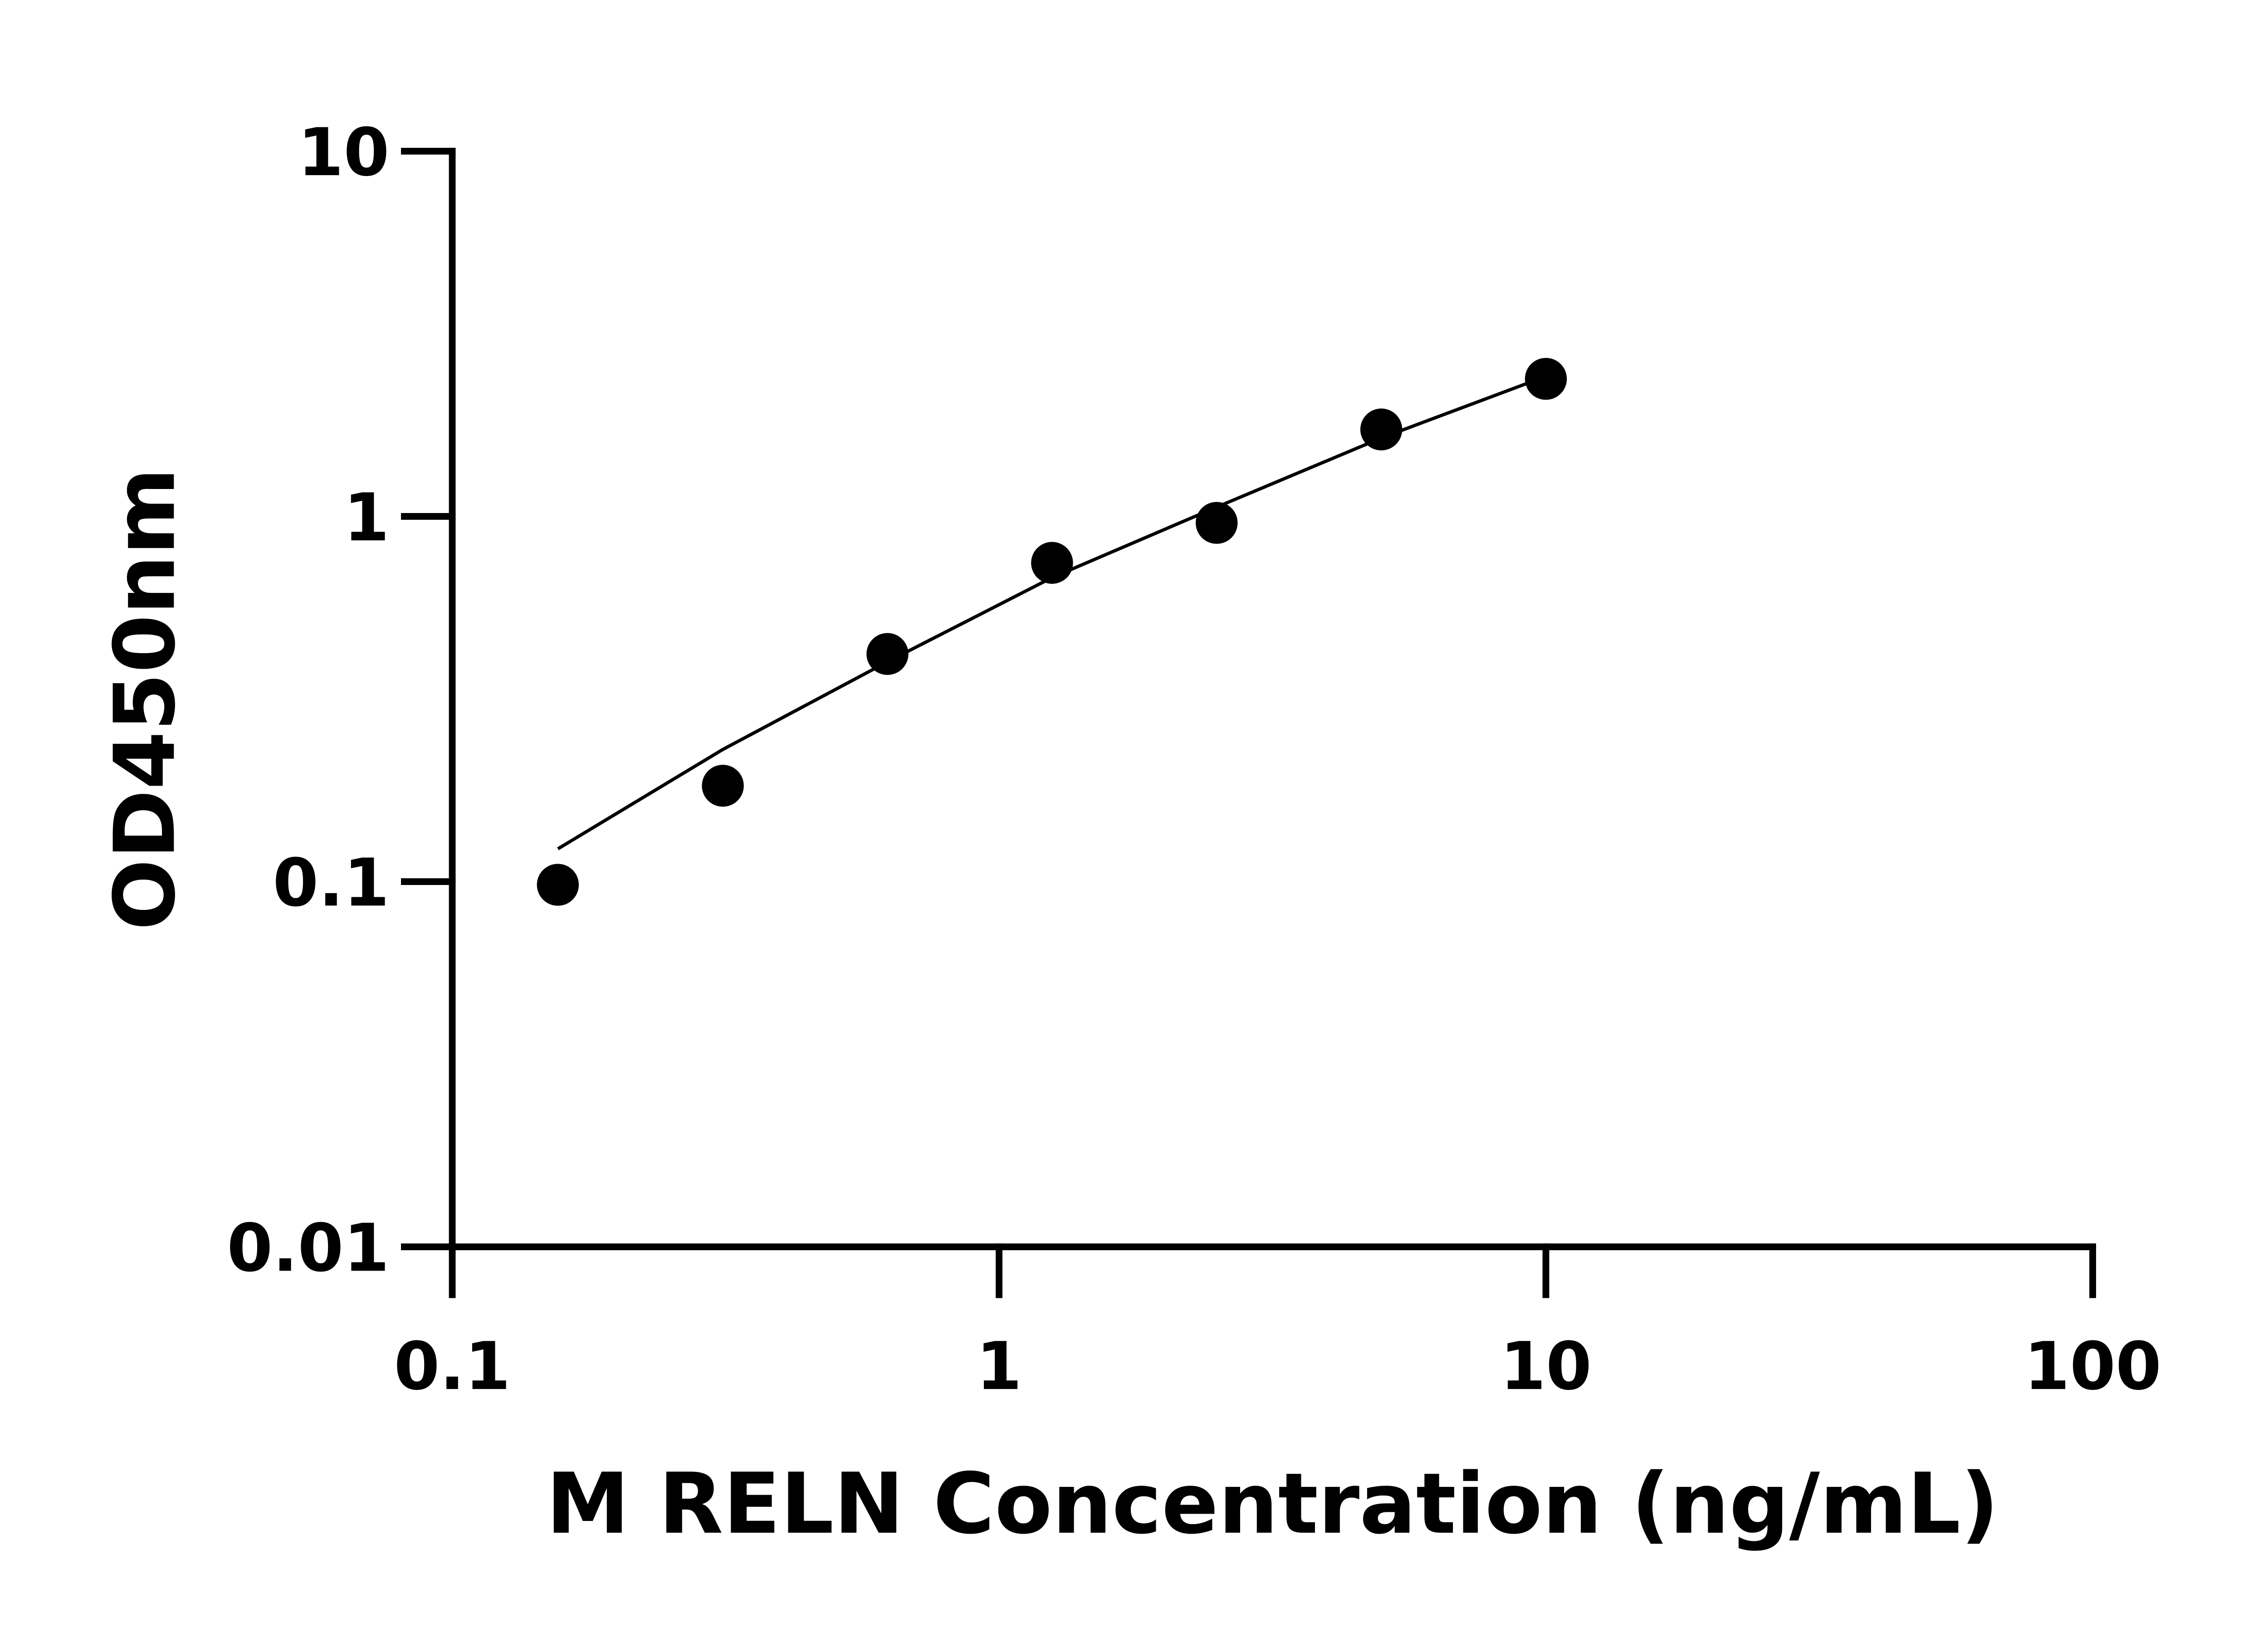 The width and height of the screenshot is (2268, 1633). What do you see at coordinates (366, 517) in the screenshot?
I see `y-tick-label: 1` at bounding box center [366, 517].